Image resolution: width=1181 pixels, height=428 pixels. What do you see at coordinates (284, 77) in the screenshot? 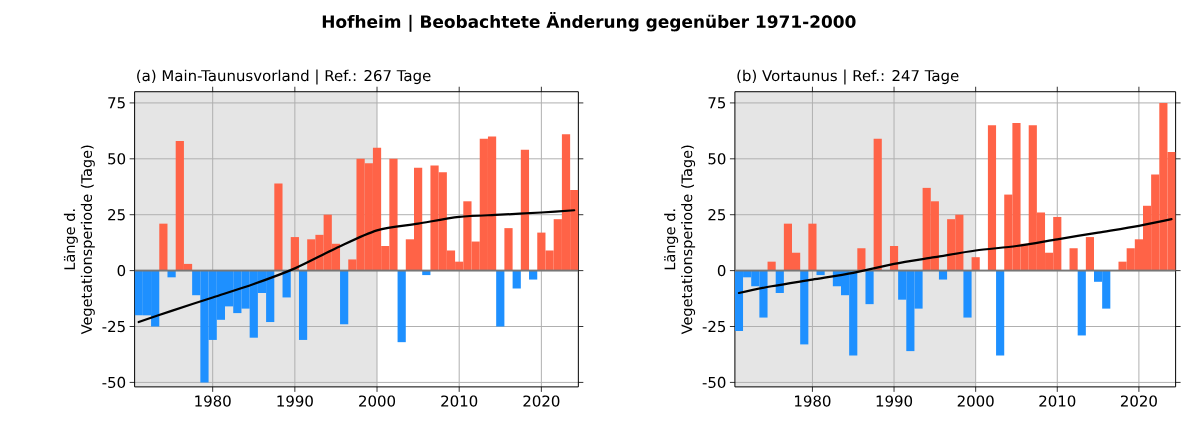
I see `chart-subtitle: (a) Main-Taunusvorland | Ref.: 267 Tage` at bounding box center [284, 77].